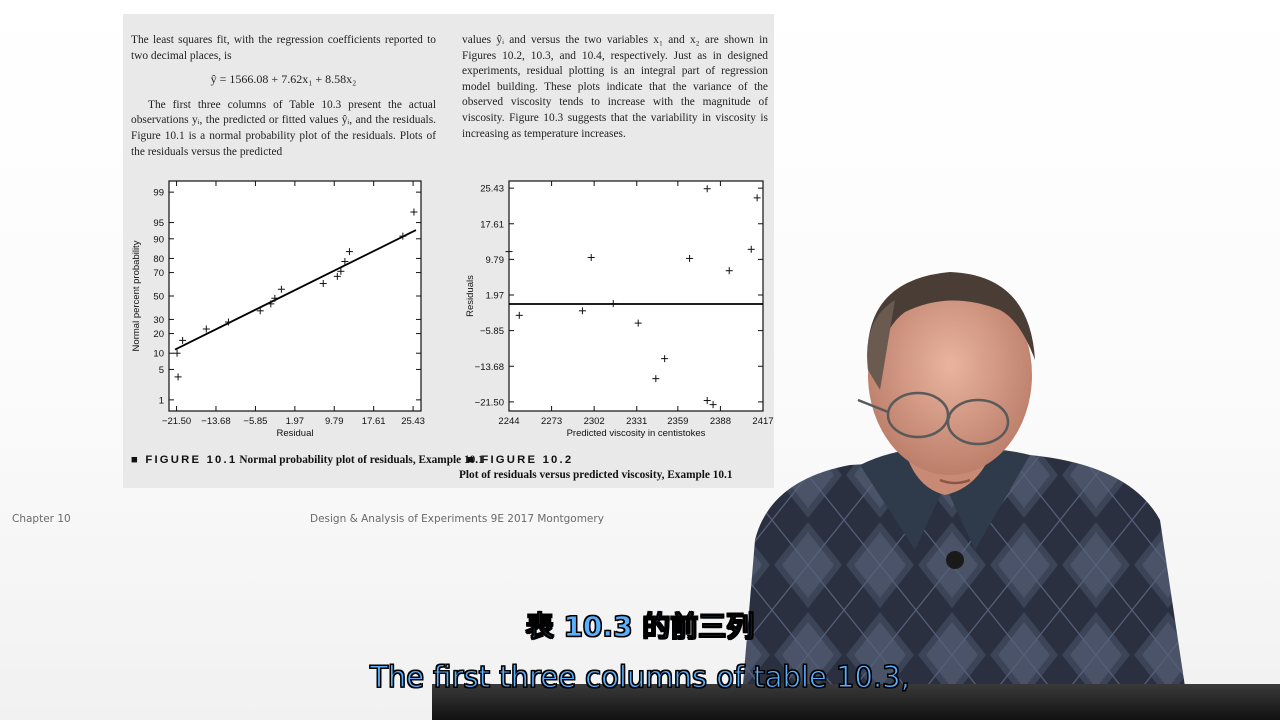  Describe the element at coordinates (158, 334) in the screenshot. I see `fig1-y-tick-label: 20` at that location.